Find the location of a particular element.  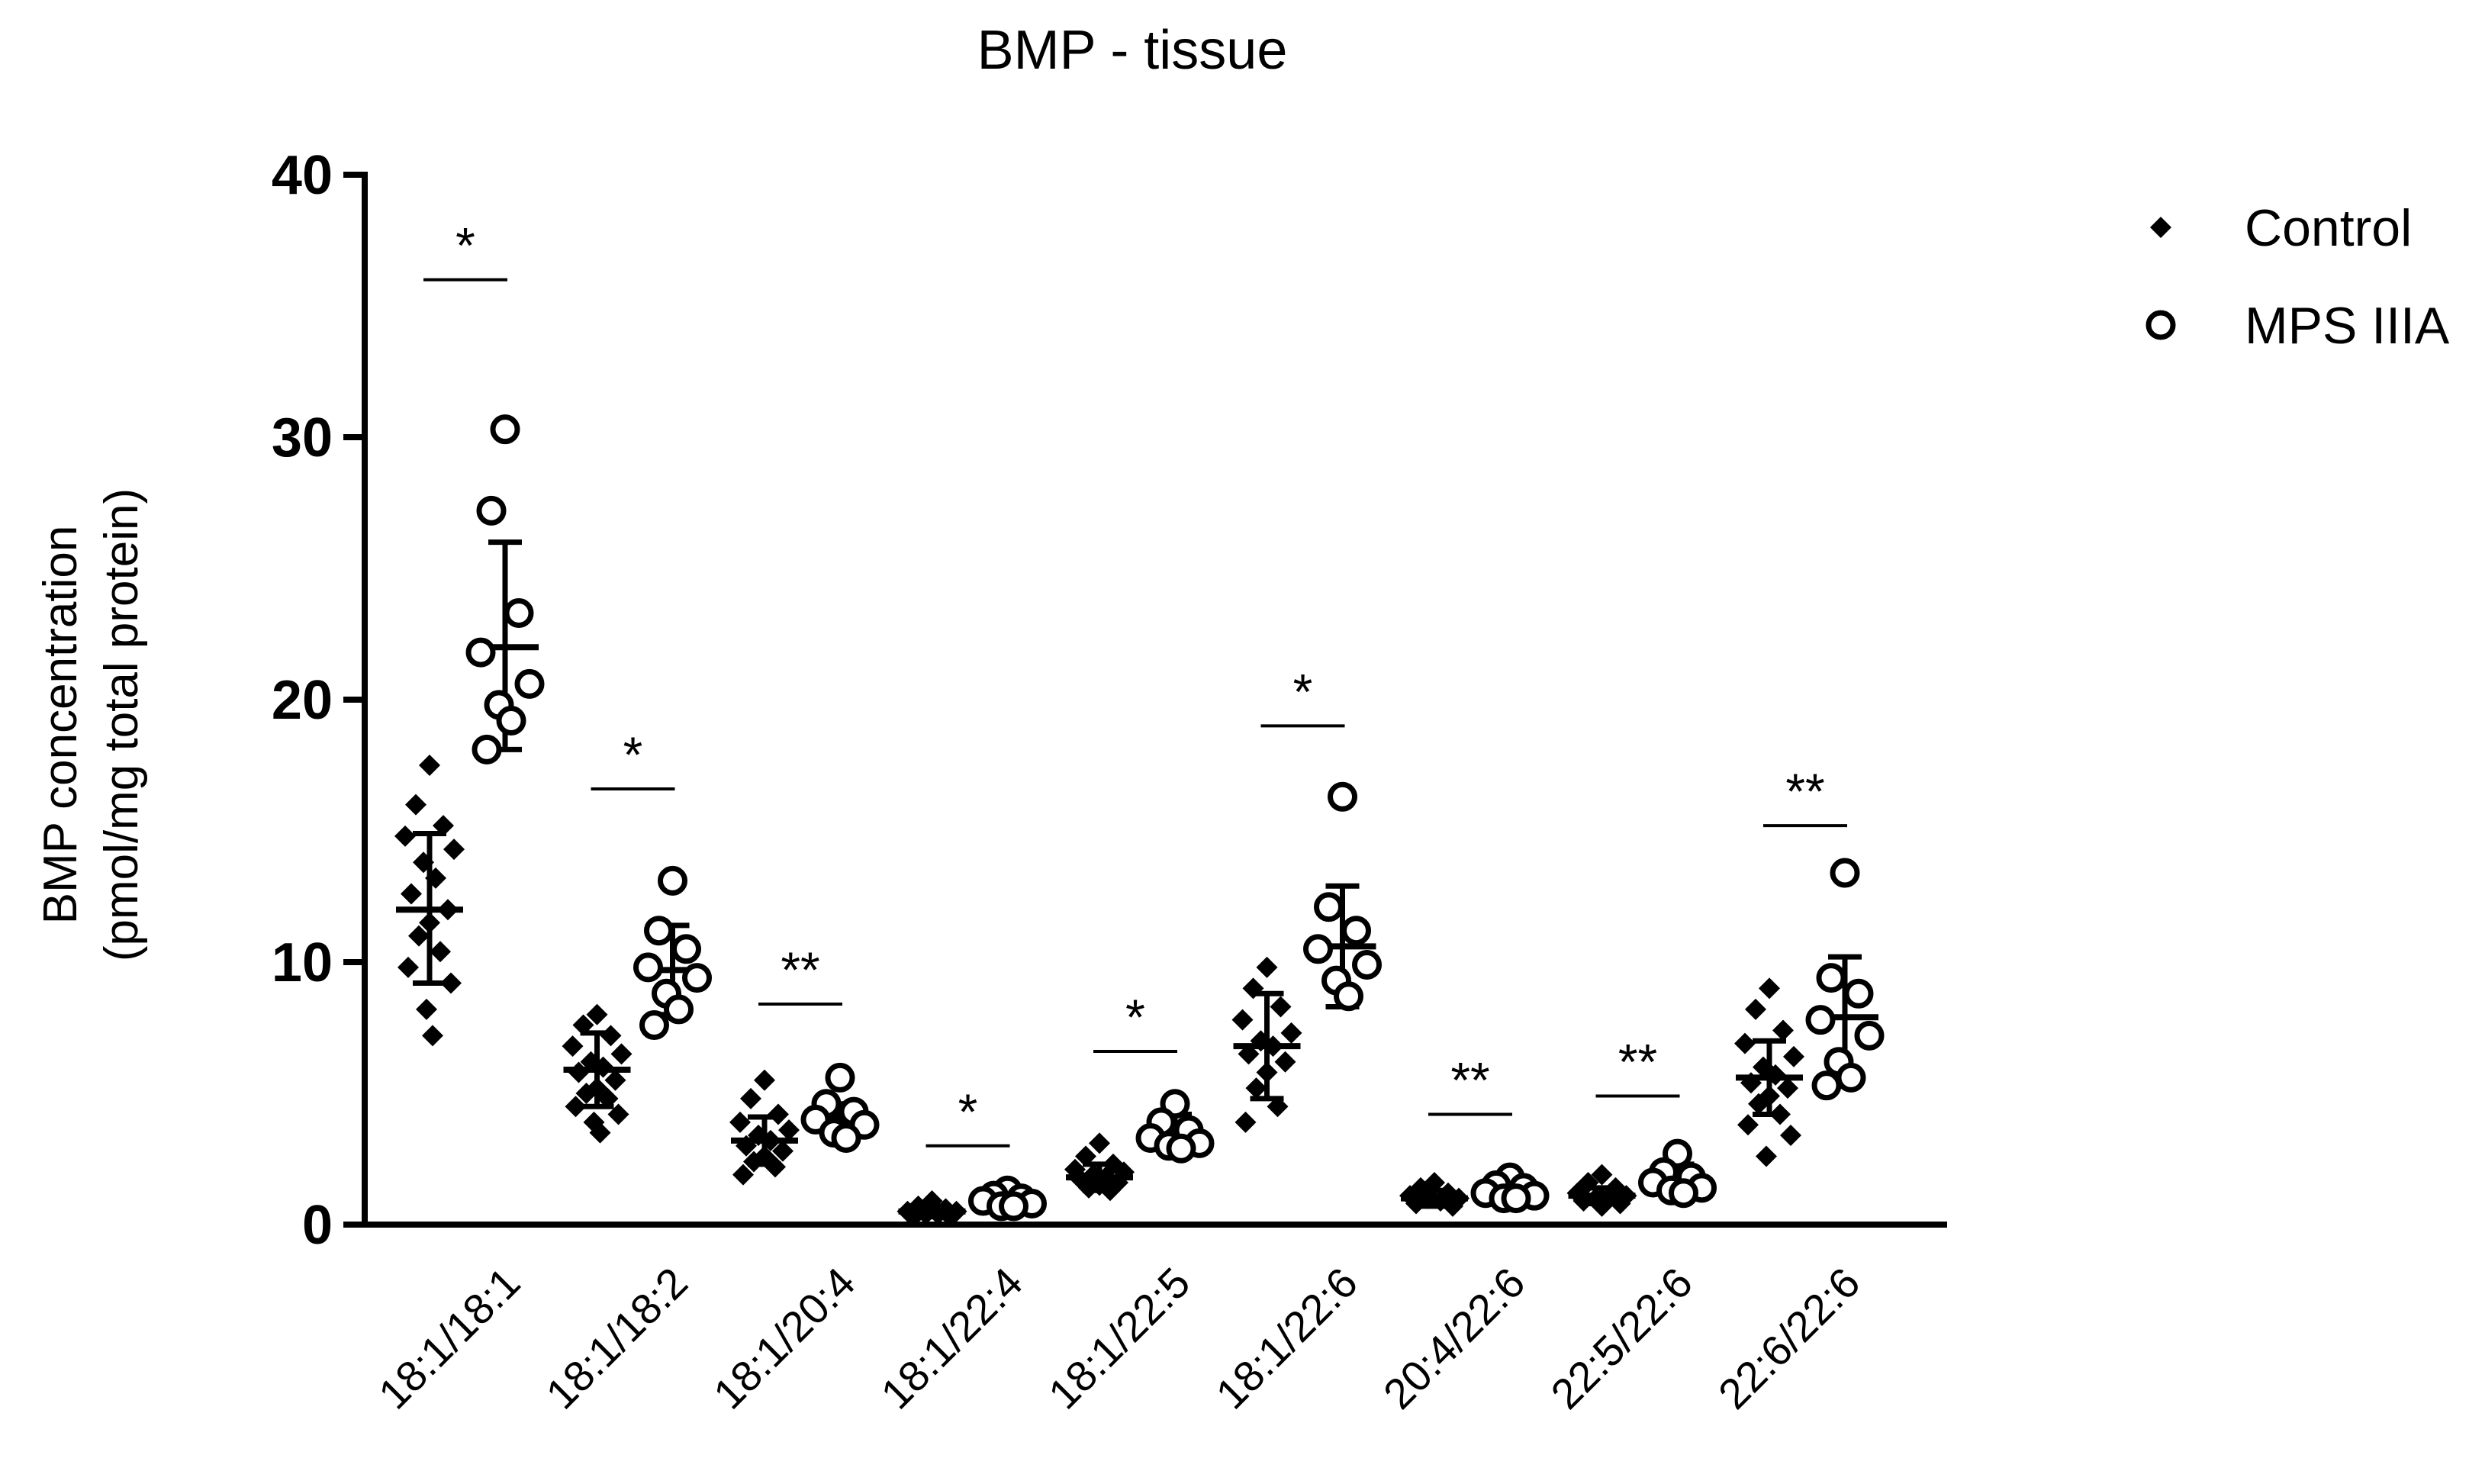

x-tick-label: 18:1/22:5 is located at coordinates (1119, 1338).